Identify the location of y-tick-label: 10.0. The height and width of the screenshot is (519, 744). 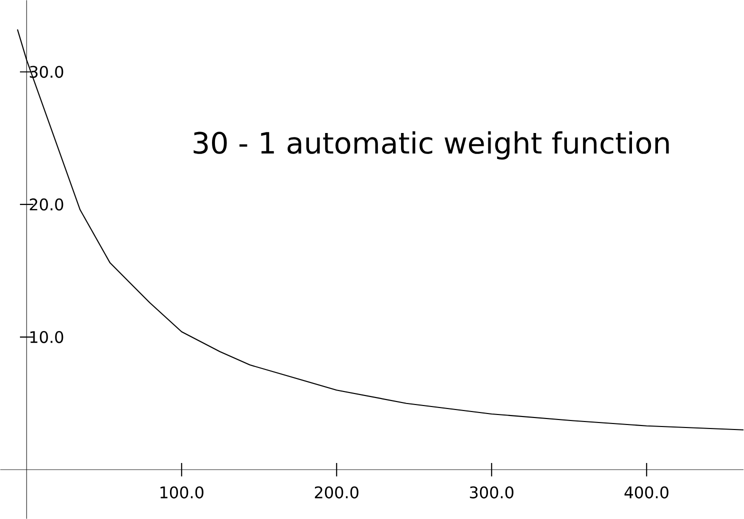
(47, 337).